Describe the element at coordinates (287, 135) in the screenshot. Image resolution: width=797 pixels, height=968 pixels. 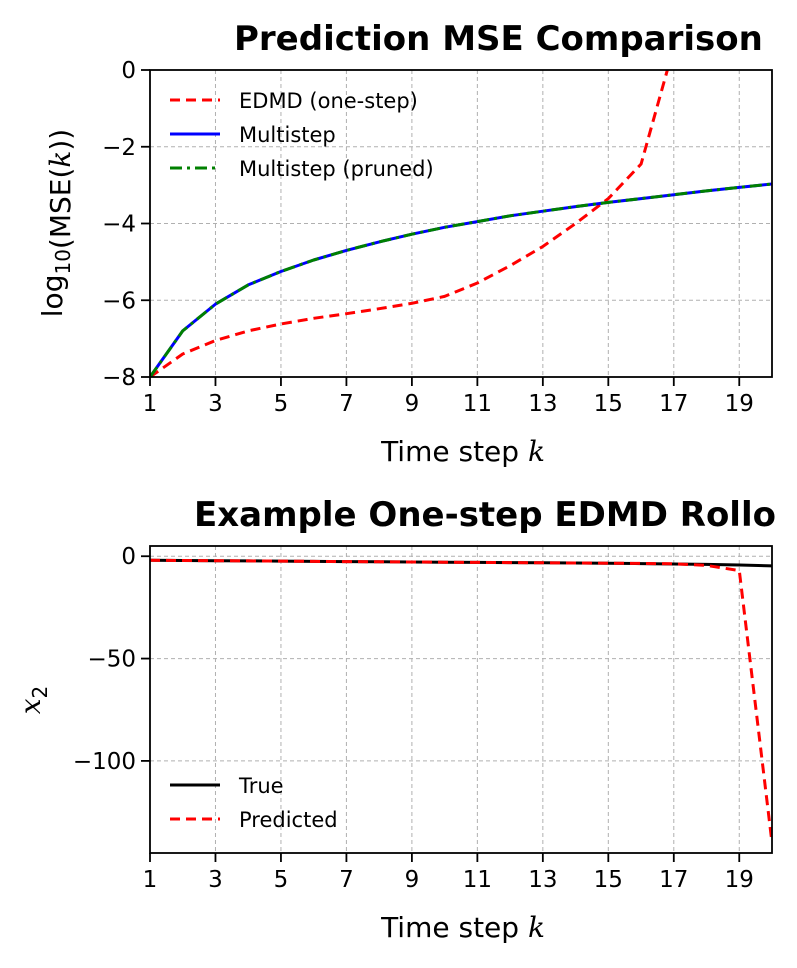
I see `legend-label: Multistep` at that location.